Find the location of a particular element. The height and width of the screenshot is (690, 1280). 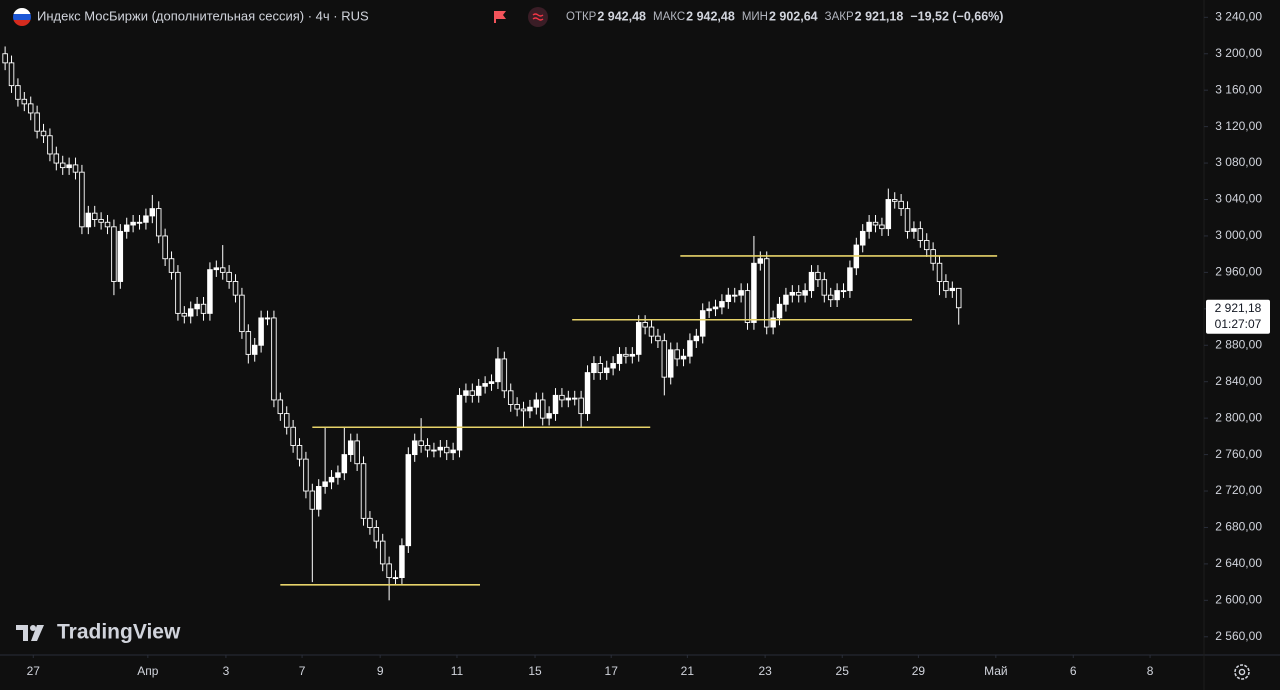

indicator-icon-glyph is located at coordinates (538, 17).